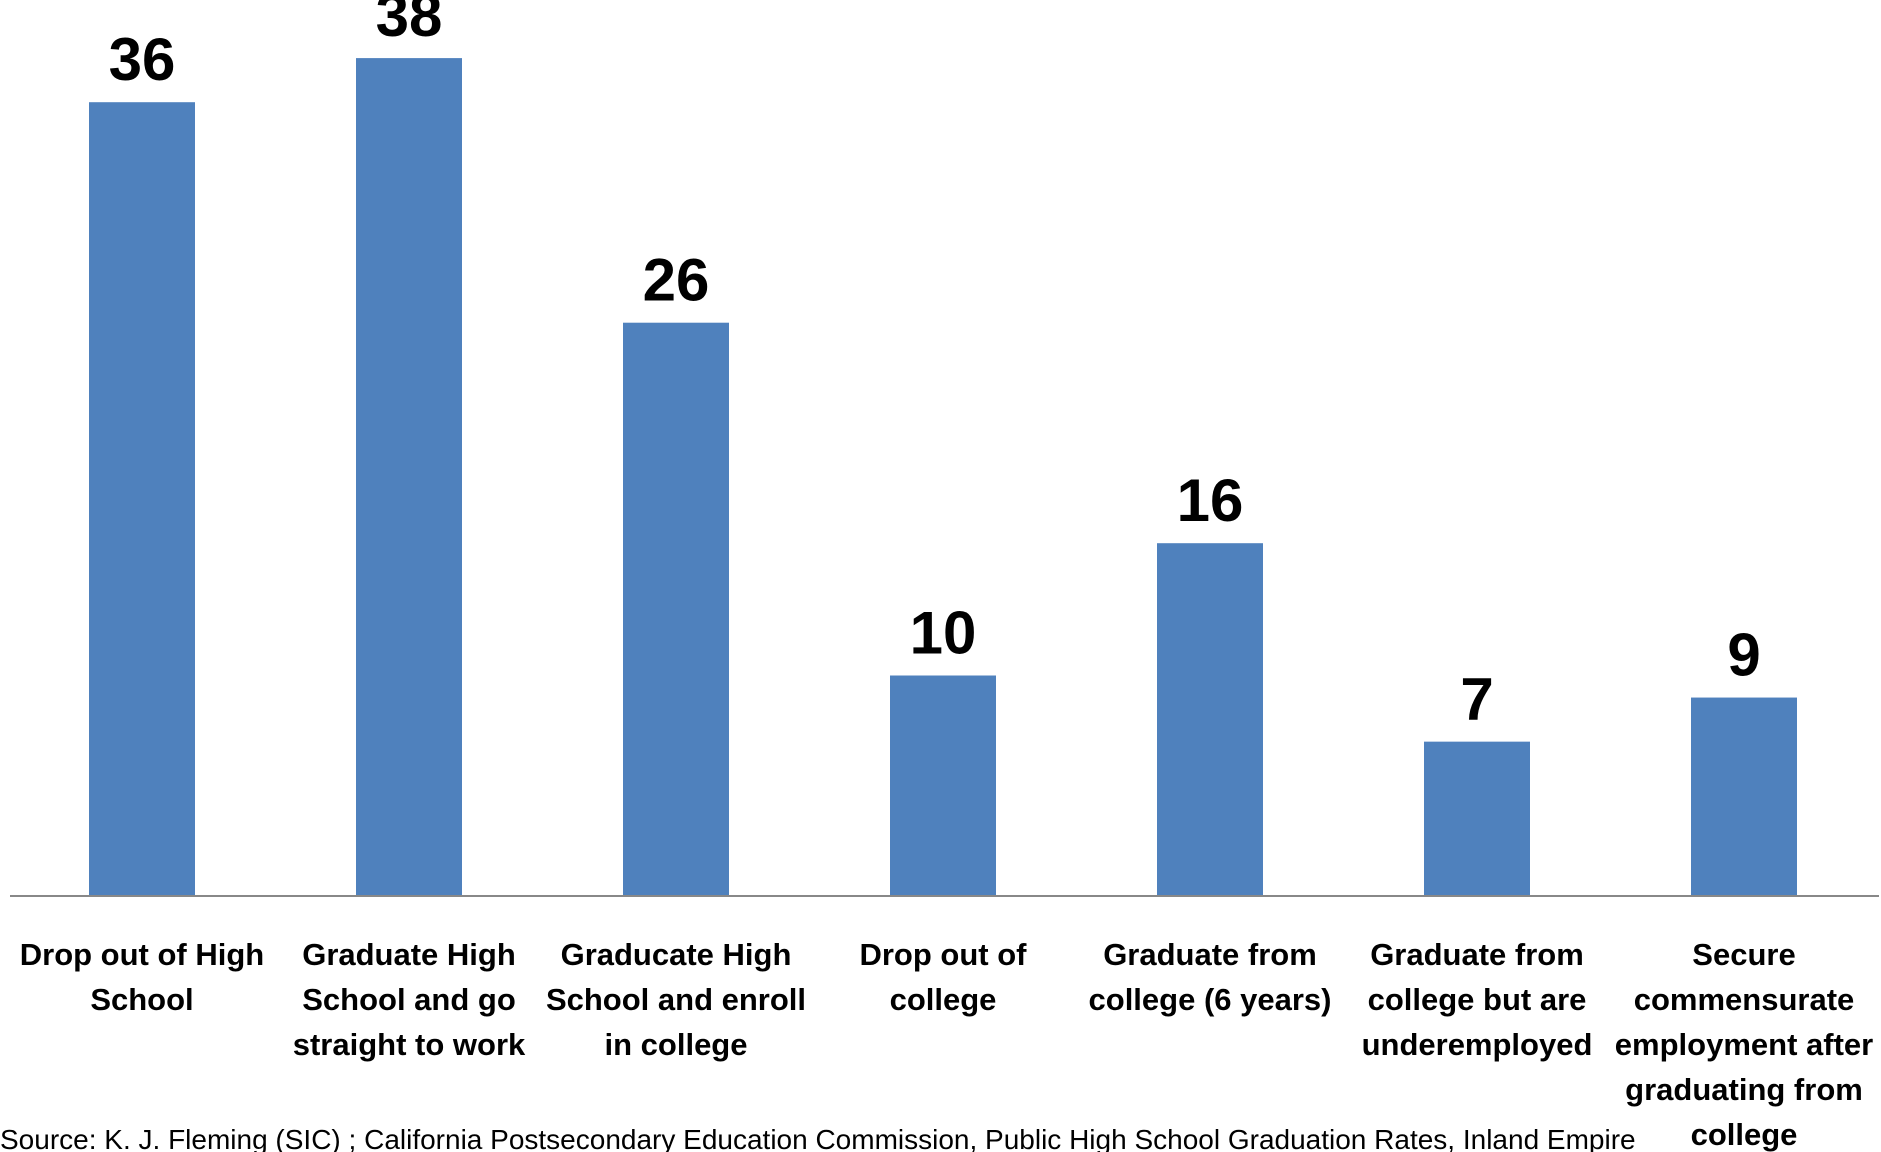  I want to click on value-label: 38, so click(409, 24).